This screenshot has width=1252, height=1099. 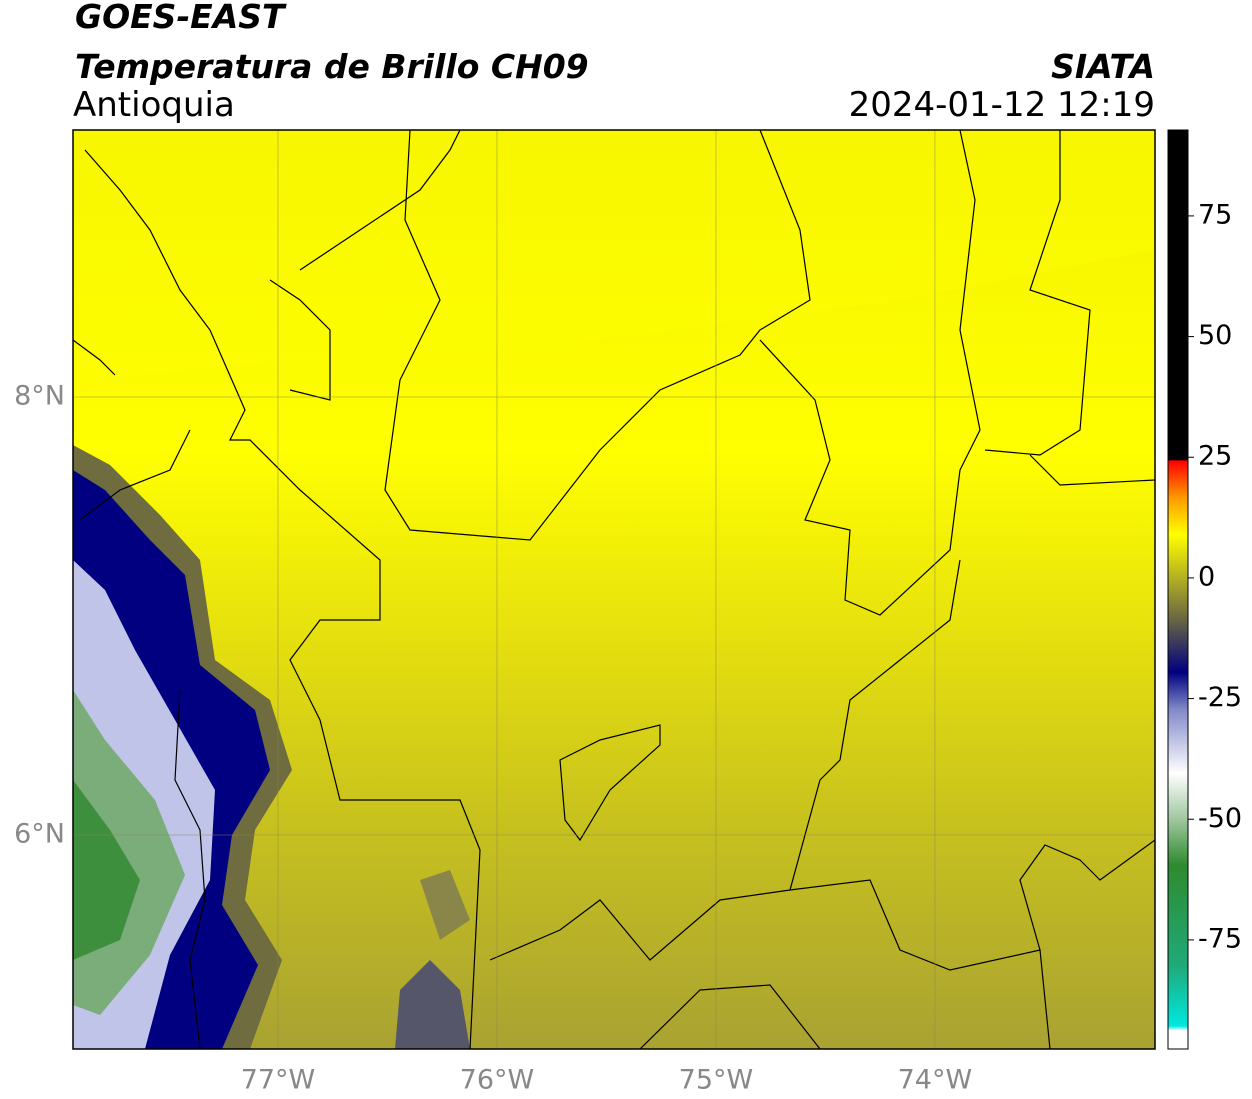 What do you see at coordinates (278, 1080) in the screenshot?
I see `x-tick-label: 77°W` at bounding box center [278, 1080].